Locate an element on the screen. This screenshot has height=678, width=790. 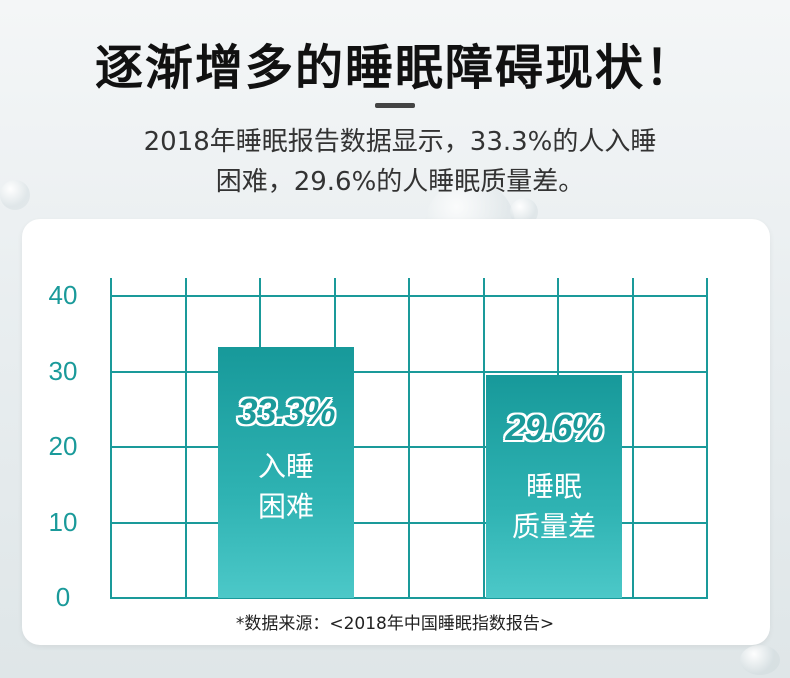
y-tick-label: 0 is located at coordinates (63, 597).